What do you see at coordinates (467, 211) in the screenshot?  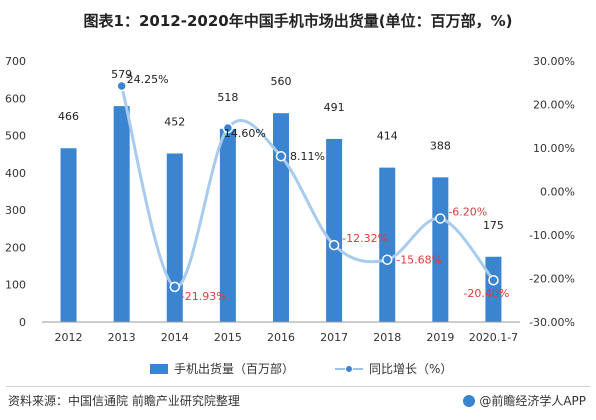 I see `growth-value-label: -6.20%` at bounding box center [467, 211].